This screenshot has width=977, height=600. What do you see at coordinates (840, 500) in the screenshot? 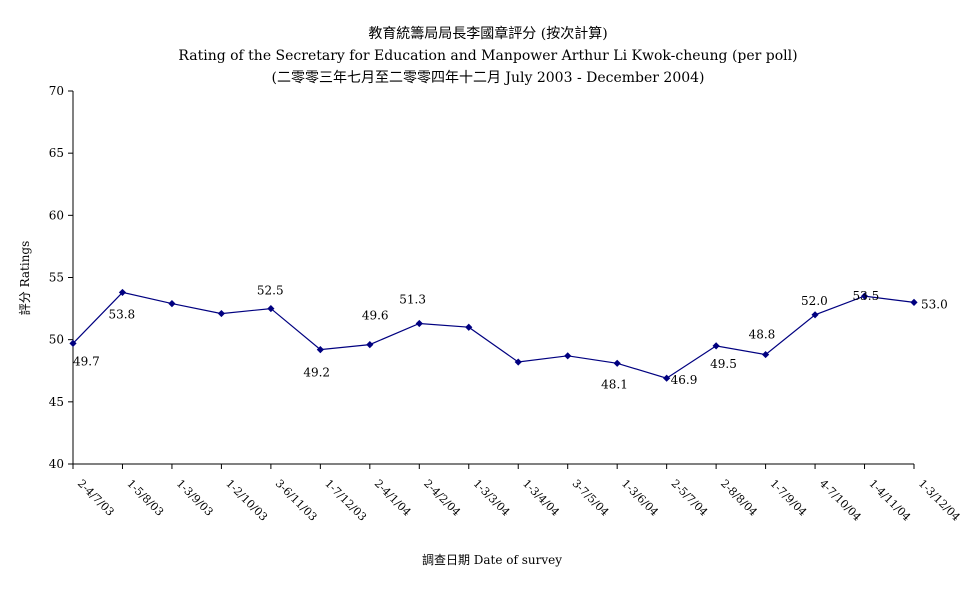
I see `x-tick-label: 4-7/10/04` at bounding box center [840, 500].